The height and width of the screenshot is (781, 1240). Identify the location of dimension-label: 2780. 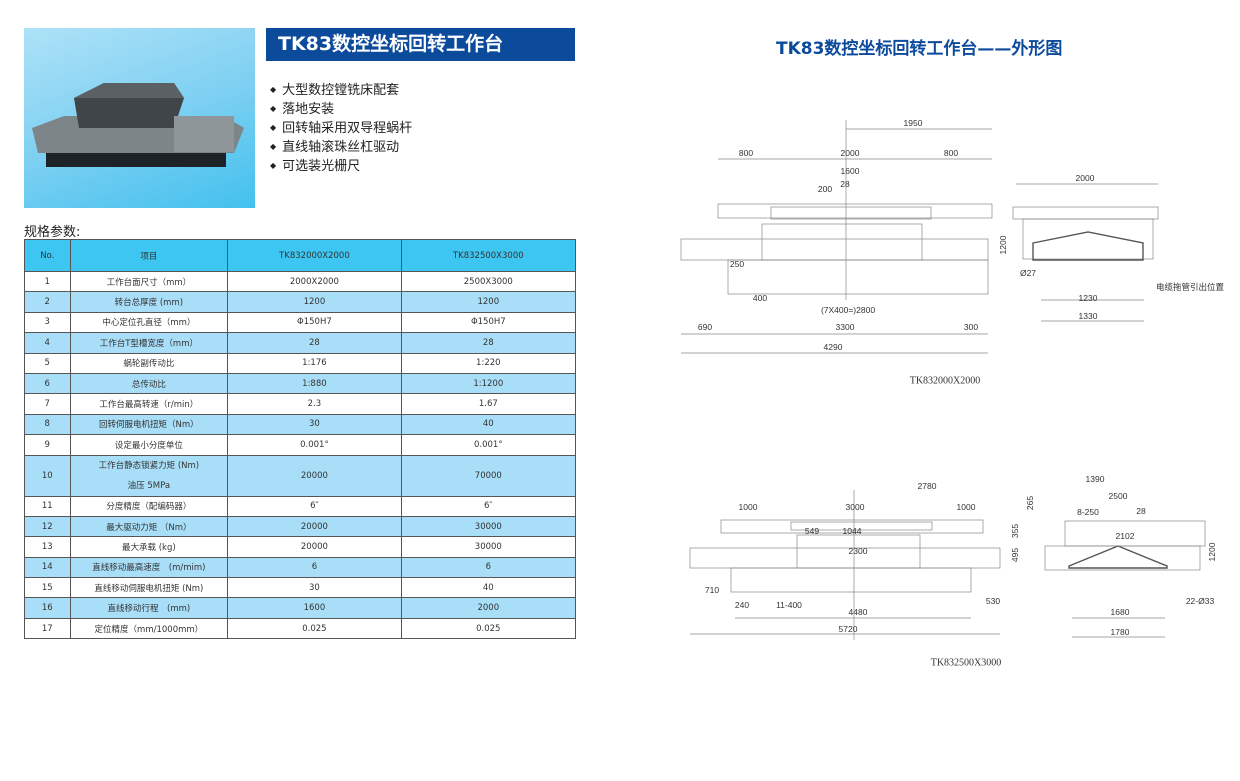
(927, 486).